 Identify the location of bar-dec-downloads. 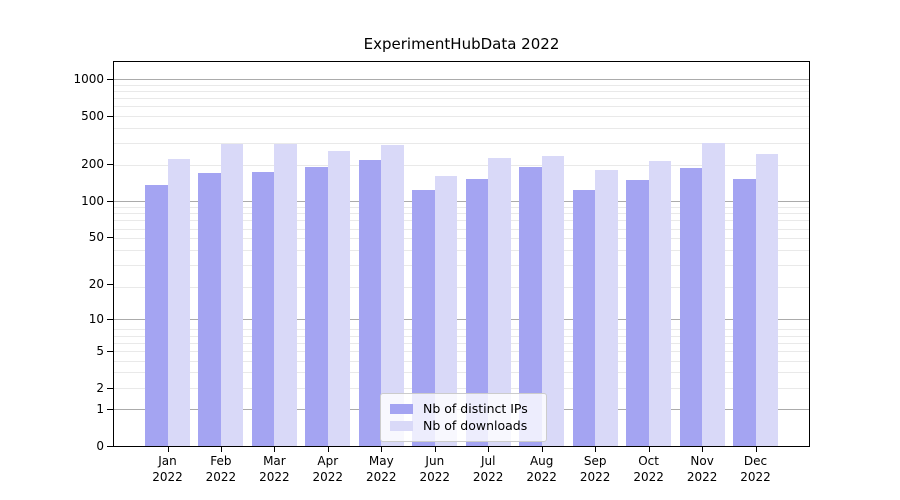
(766, 299).